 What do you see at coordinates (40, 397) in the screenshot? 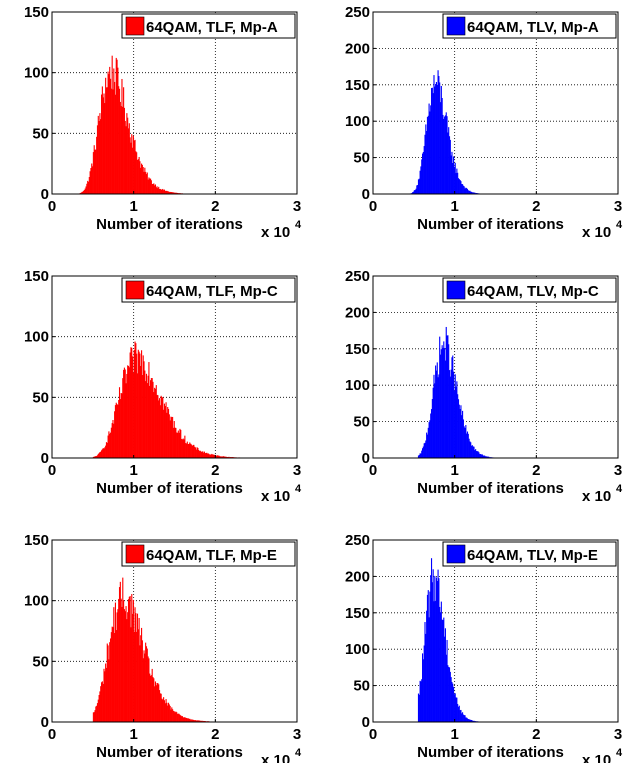
I see `y-tick-label: 50` at bounding box center [40, 397].